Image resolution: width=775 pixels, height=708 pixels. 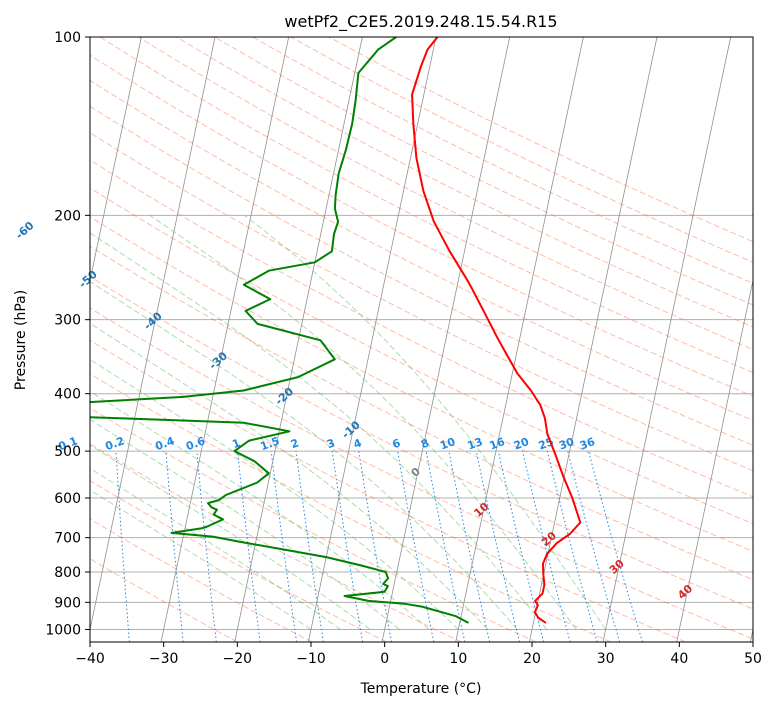 What do you see at coordinates (63, 630) in the screenshot?
I see `y-tick-label: 1000` at bounding box center [63, 630].